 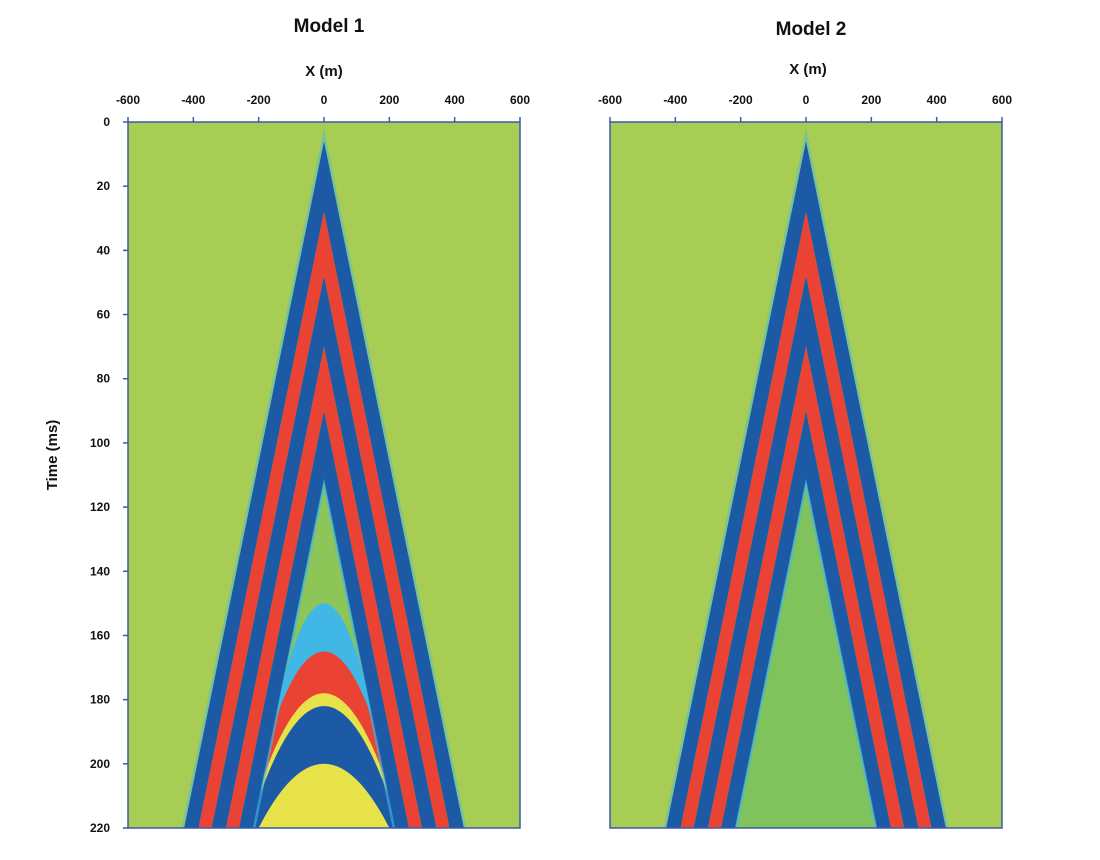 I want to click on y-axis-label: Time (ms), so click(x=52, y=455).